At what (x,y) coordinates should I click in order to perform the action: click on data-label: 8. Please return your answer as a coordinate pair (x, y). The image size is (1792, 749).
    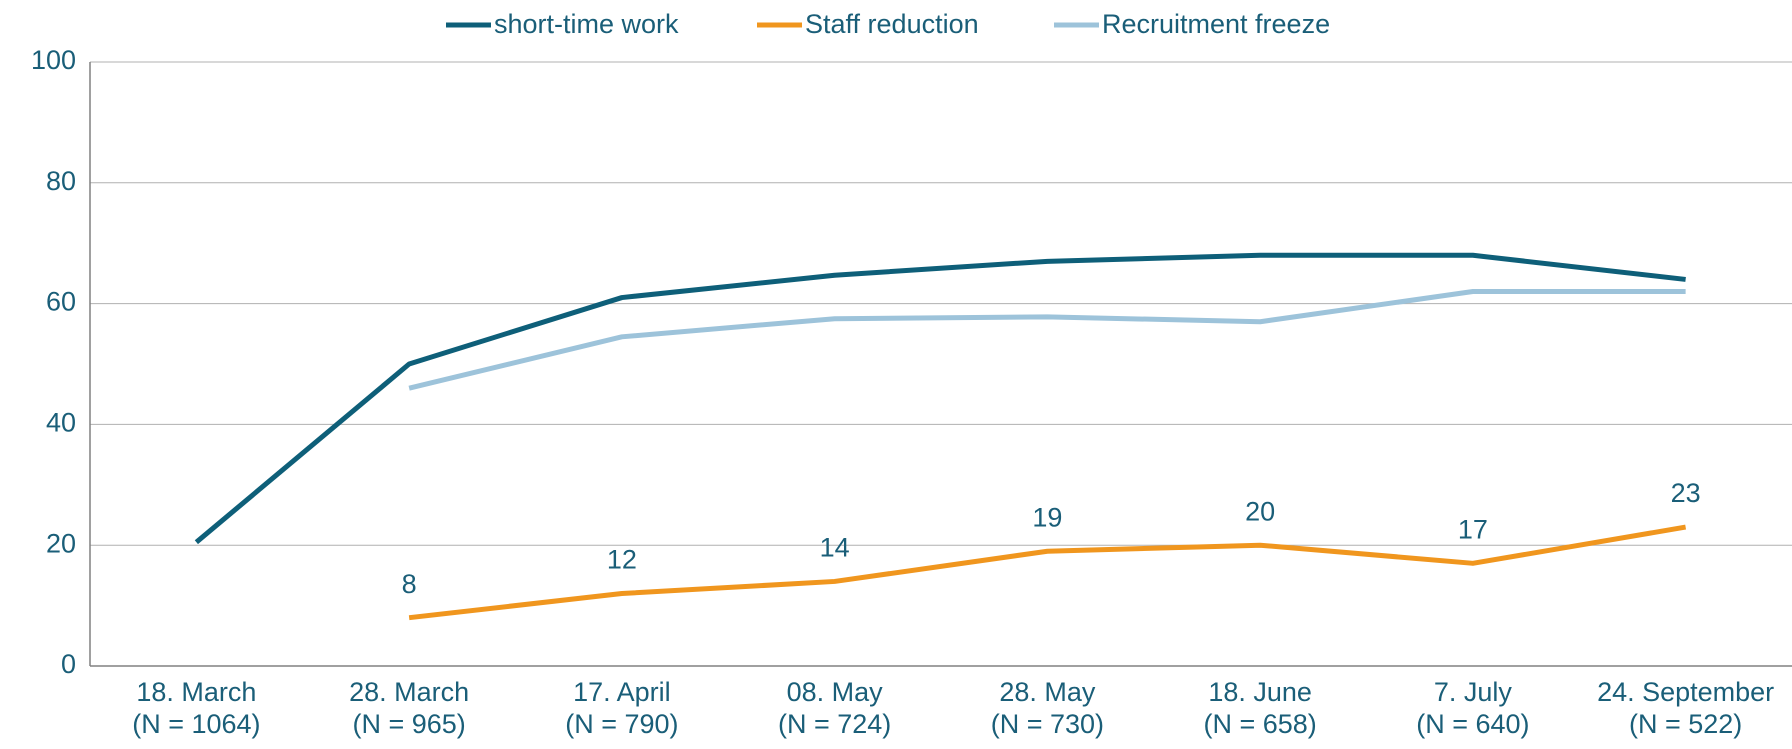
    Looking at the image, I should click on (409, 584).